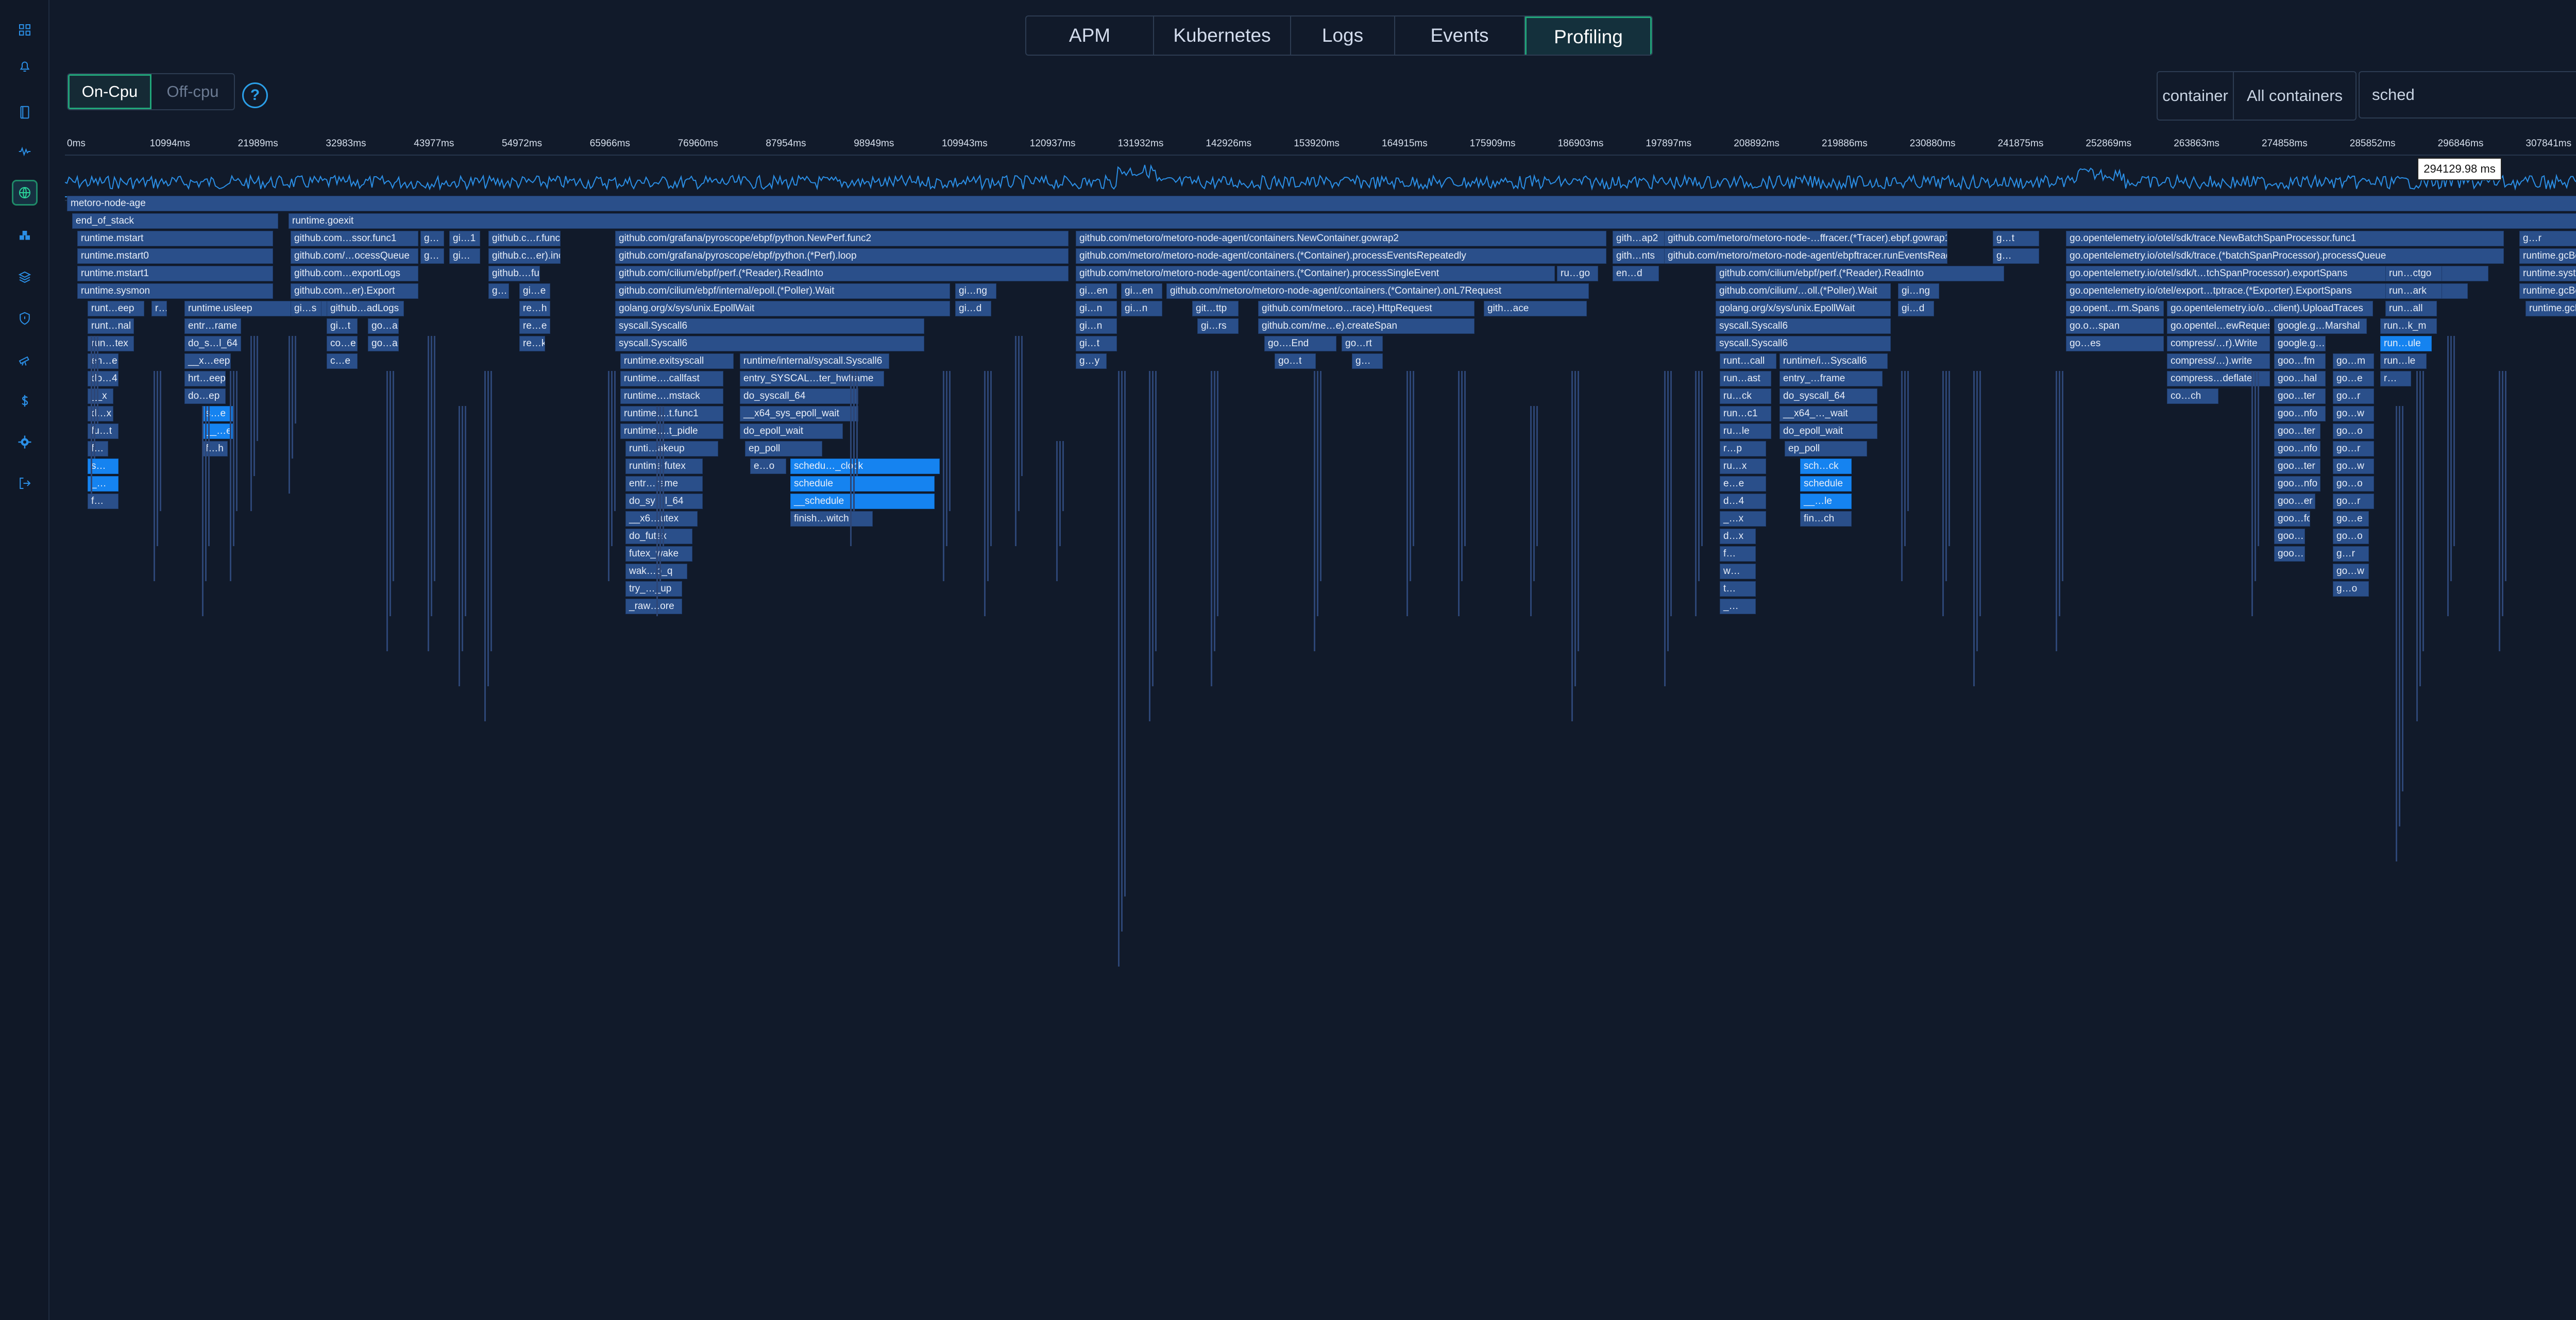  I want to click on flame-frame: go…es, so click(2115, 344).